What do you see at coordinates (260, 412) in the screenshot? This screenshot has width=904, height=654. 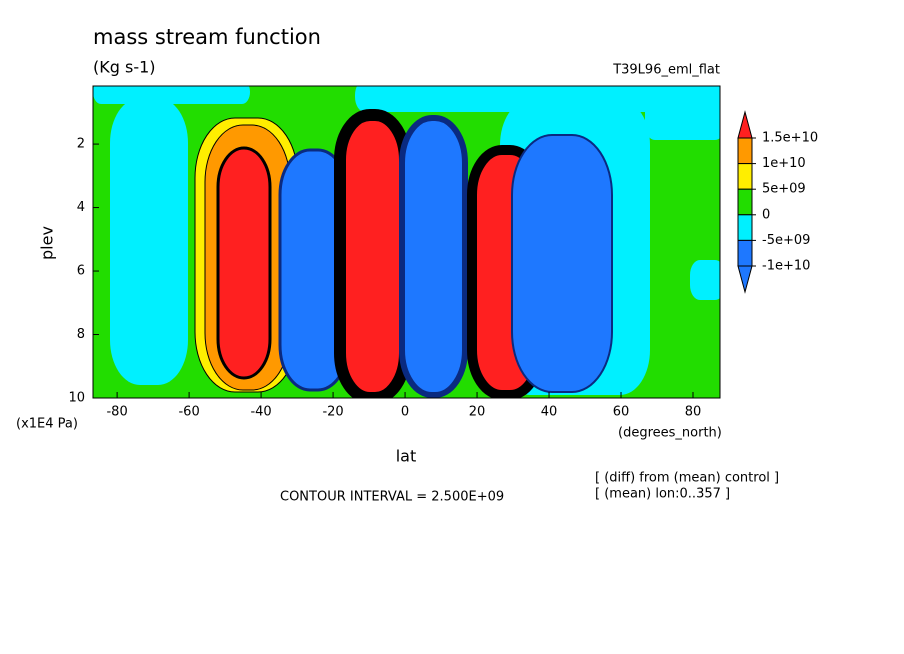 I see `x-tick-label: -40` at bounding box center [260, 412].